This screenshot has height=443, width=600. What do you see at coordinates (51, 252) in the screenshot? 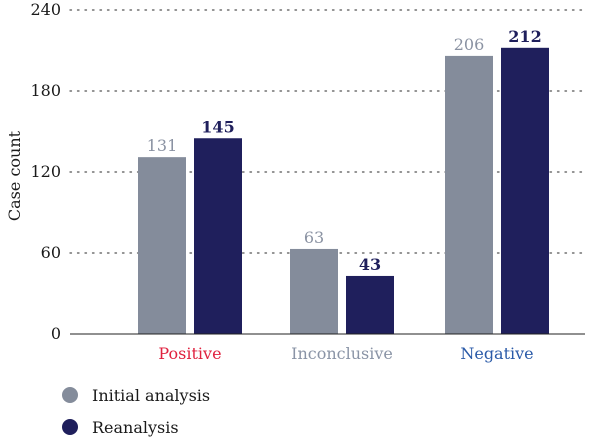
I see `y-tick-label: 60` at bounding box center [51, 252].